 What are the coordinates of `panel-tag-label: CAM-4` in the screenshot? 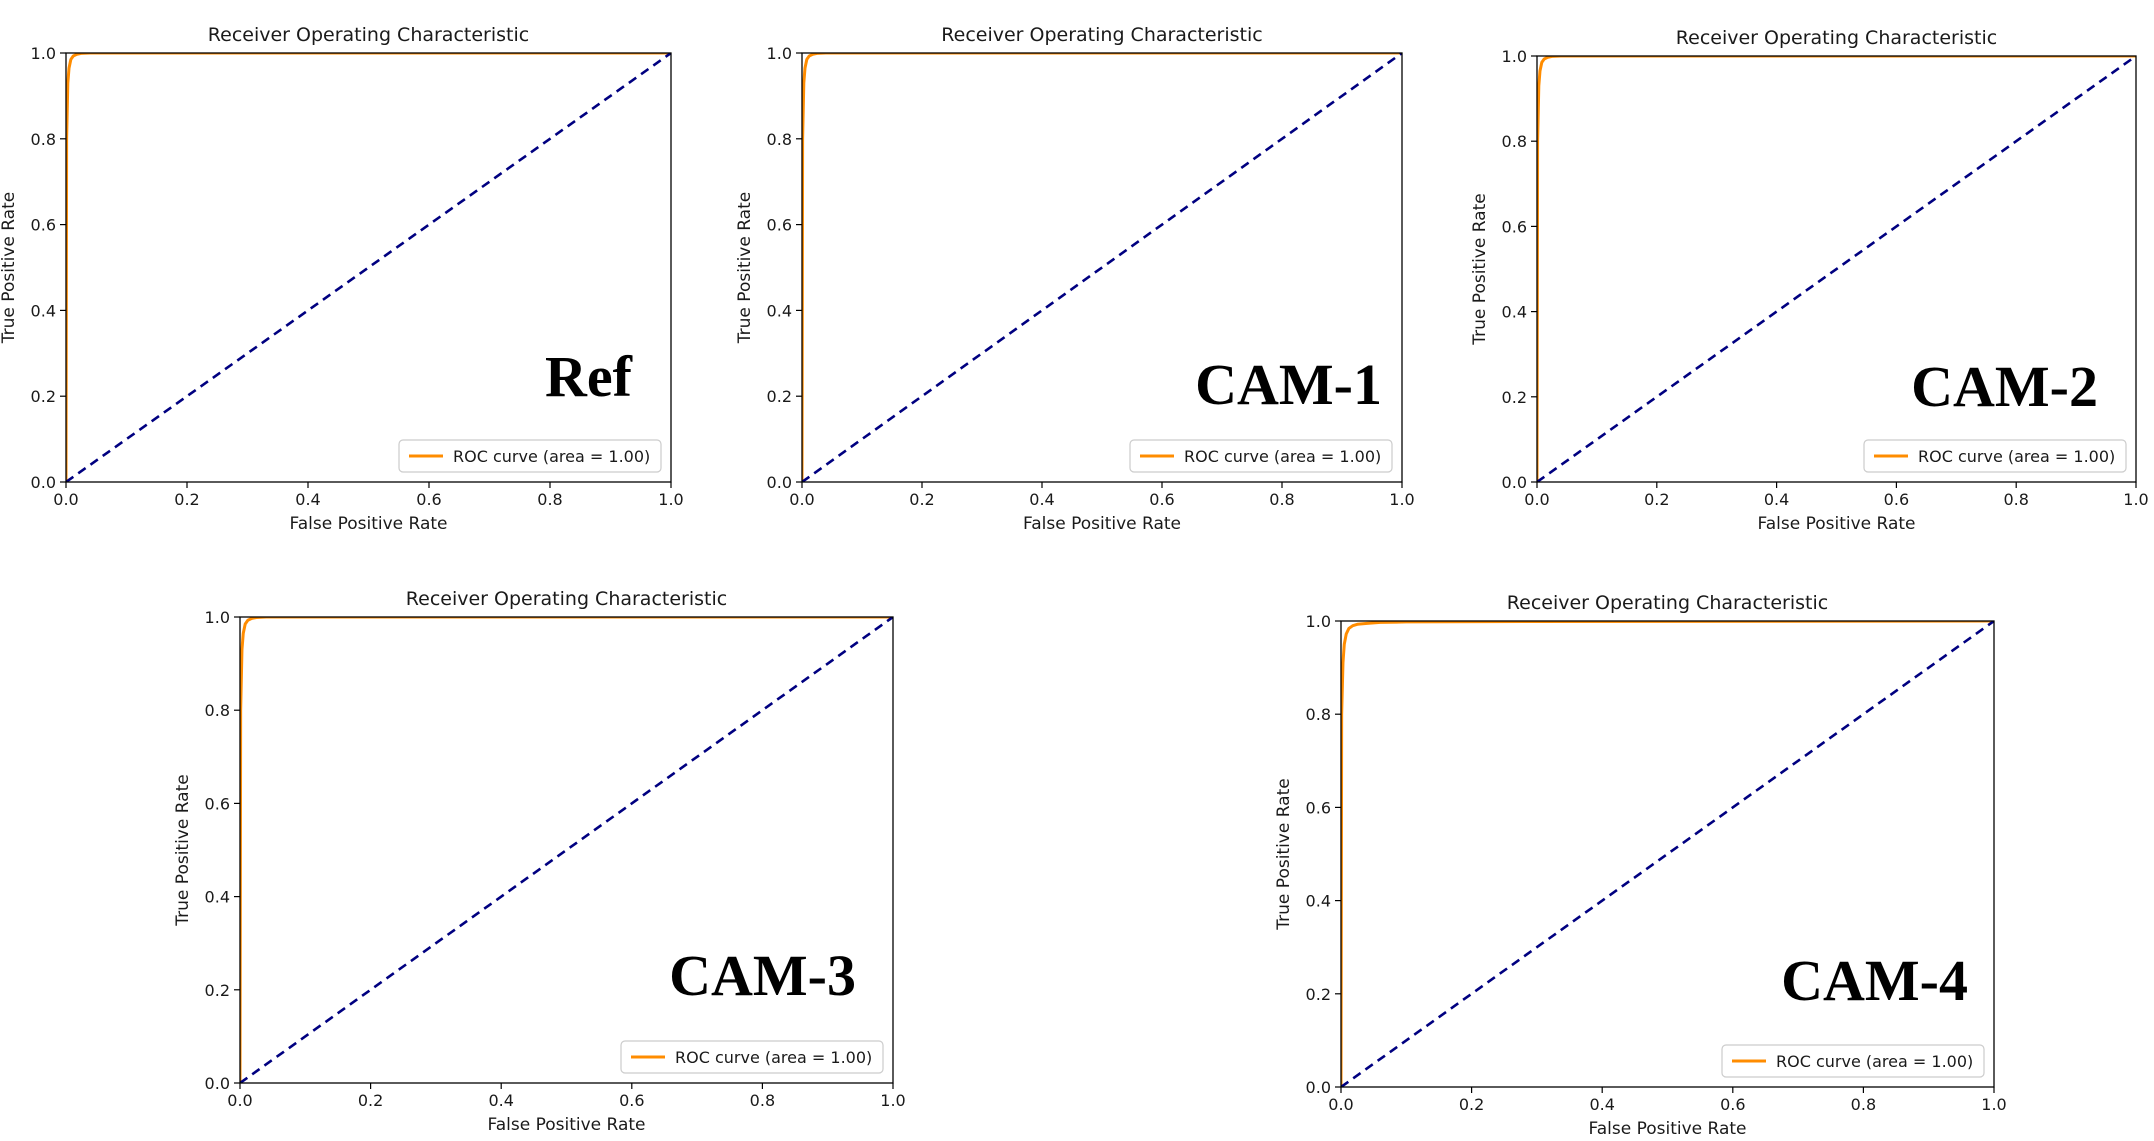 It's located at (1874, 980).